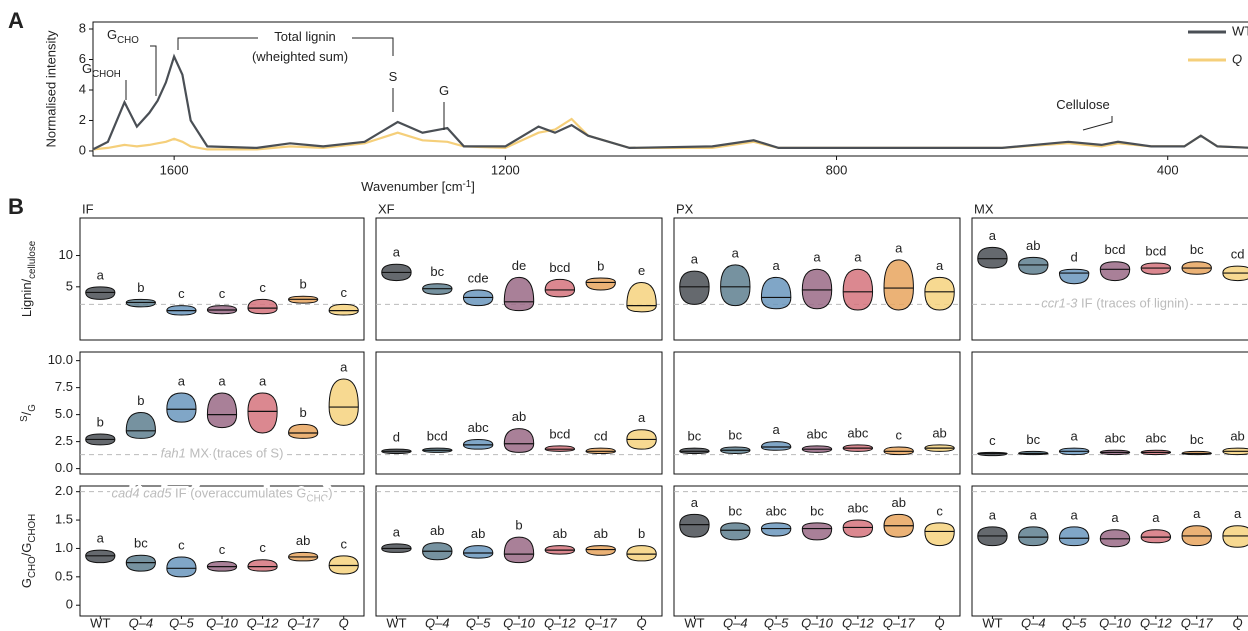 The width and height of the screenshot is (1248, 631). I want to click on y-tick-label: 5.0, so click(64, 413).